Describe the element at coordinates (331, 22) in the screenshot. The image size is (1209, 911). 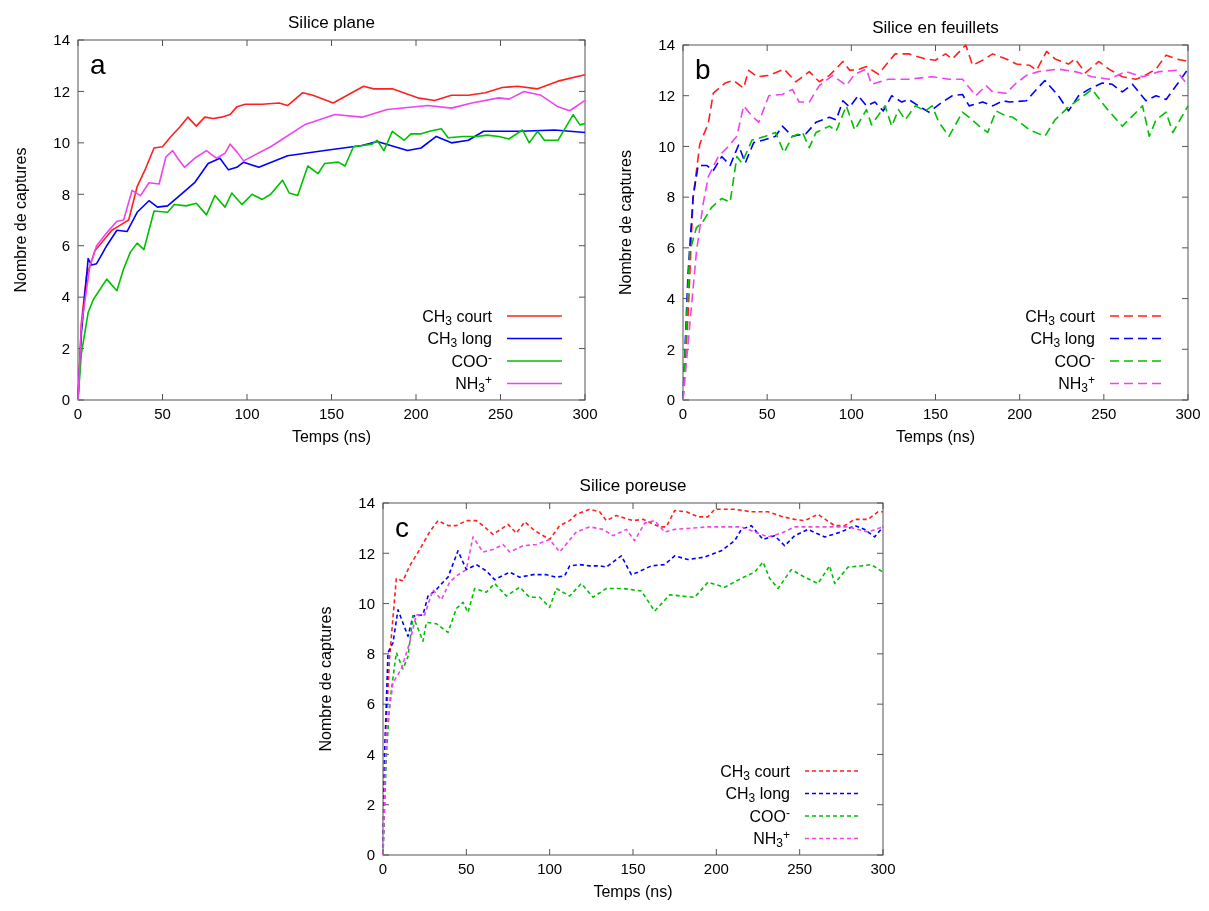
I see `chart-title: Silice plane` at that location.